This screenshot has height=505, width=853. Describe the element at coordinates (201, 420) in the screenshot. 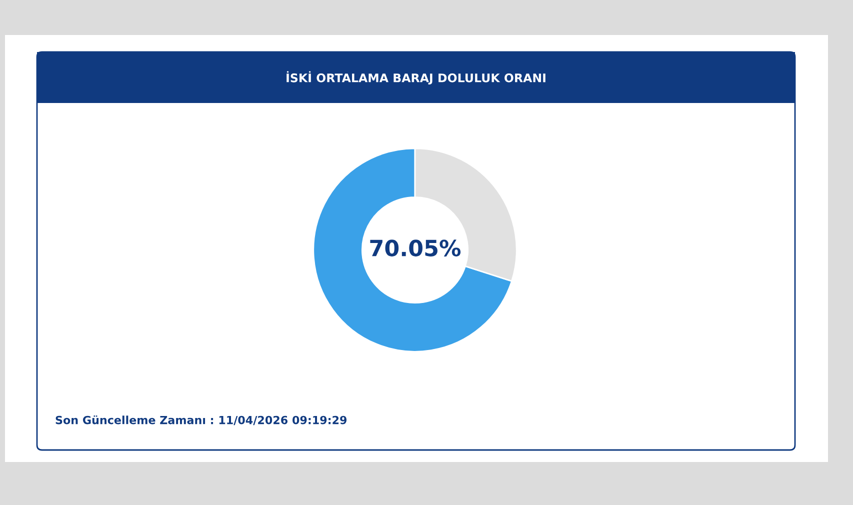

I see `text: Son Güncelleme Zamanı : 11/04/2026 09:19:29` at that location.